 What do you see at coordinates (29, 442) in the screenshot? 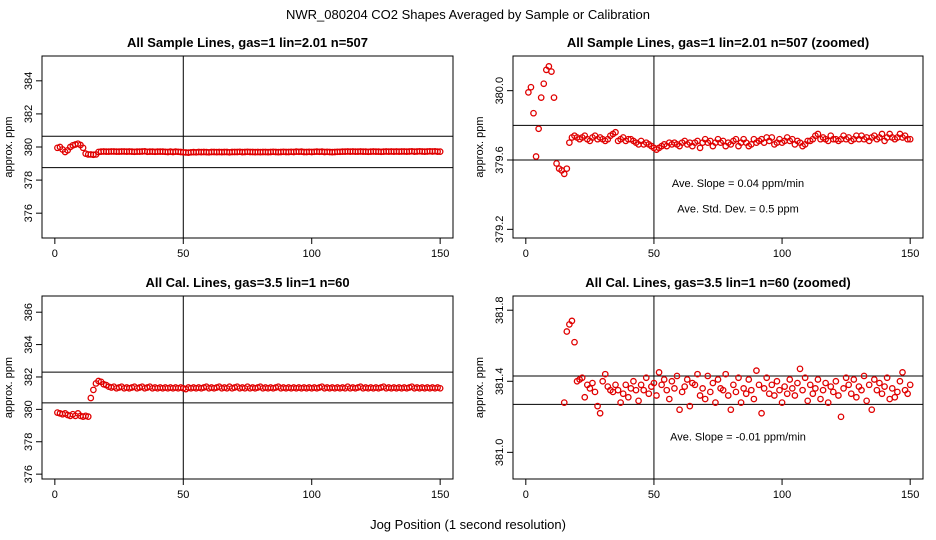
I see `y-tick-label: 378` at bounding box center [29, 442].